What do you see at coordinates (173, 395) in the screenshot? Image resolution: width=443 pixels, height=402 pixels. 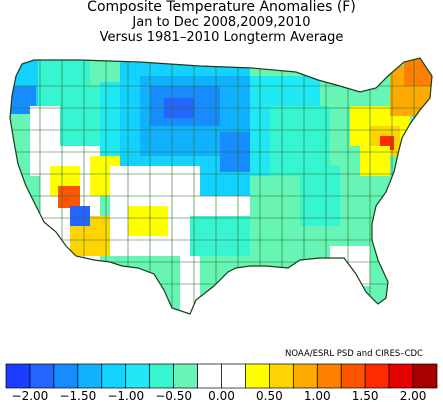 I see `legend-tick-label: −0.50` at bounding box center [173, 395].